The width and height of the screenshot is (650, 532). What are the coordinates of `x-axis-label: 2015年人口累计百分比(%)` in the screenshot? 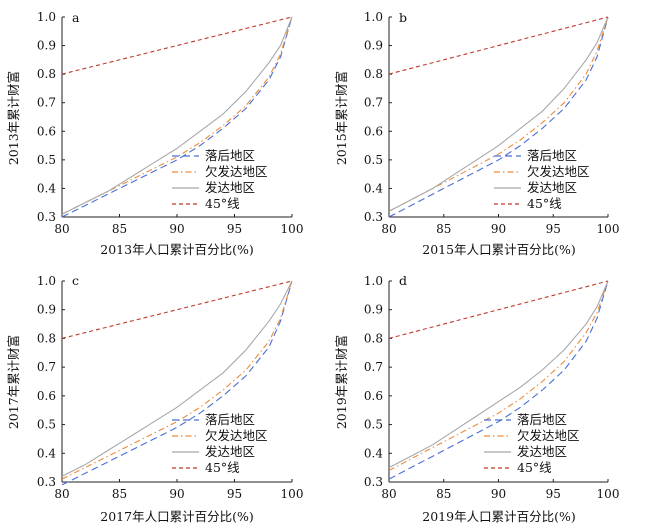 It's located at (498, 249).